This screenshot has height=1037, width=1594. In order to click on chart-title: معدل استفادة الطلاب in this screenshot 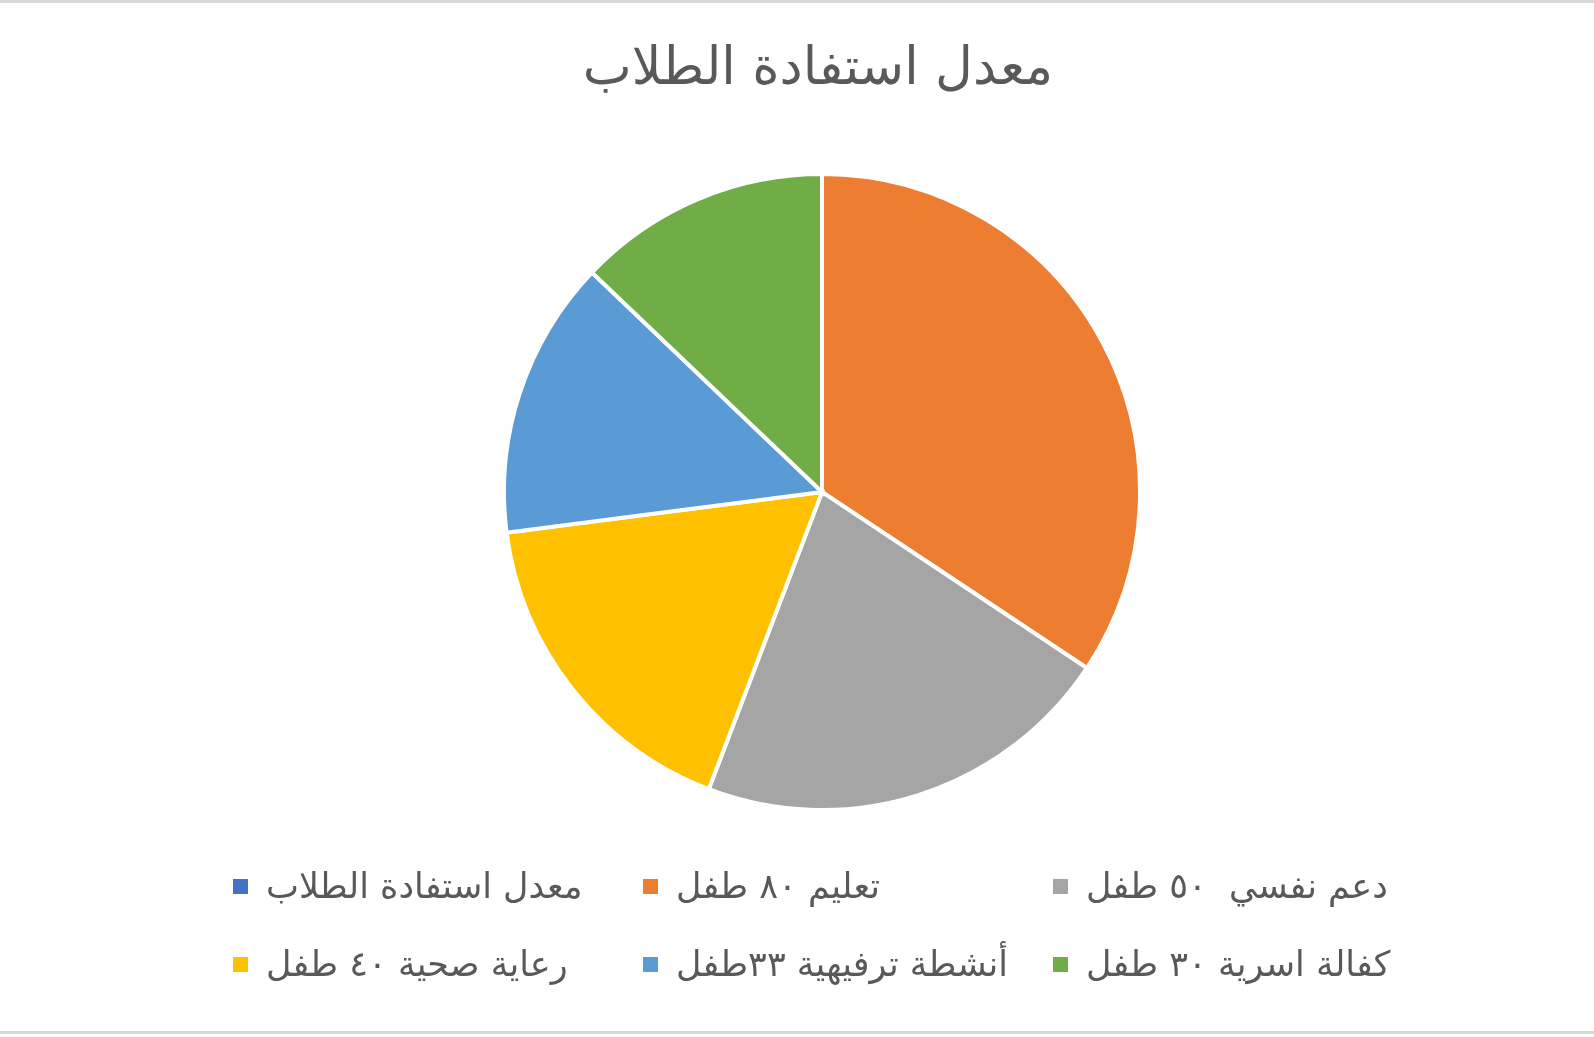, I will do `click(818, 66)`.